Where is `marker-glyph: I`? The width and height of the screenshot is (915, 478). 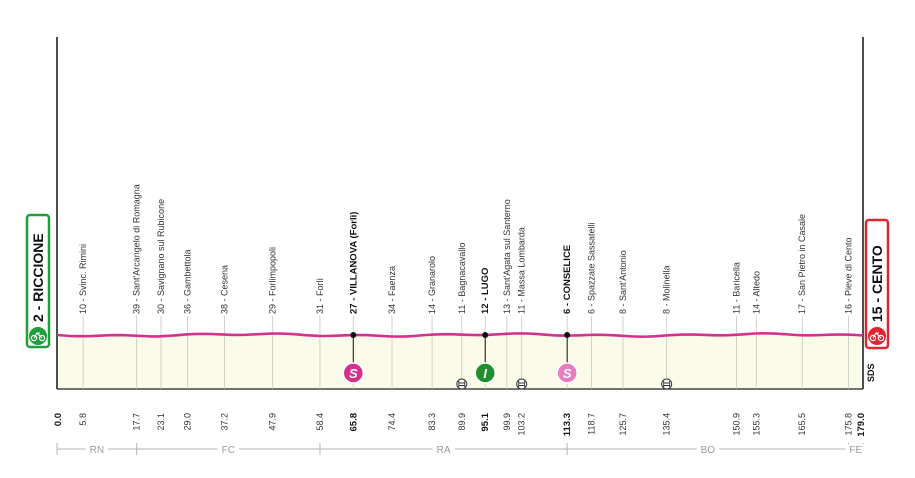
marker-glyph: I is located at coordinates (485, 373).